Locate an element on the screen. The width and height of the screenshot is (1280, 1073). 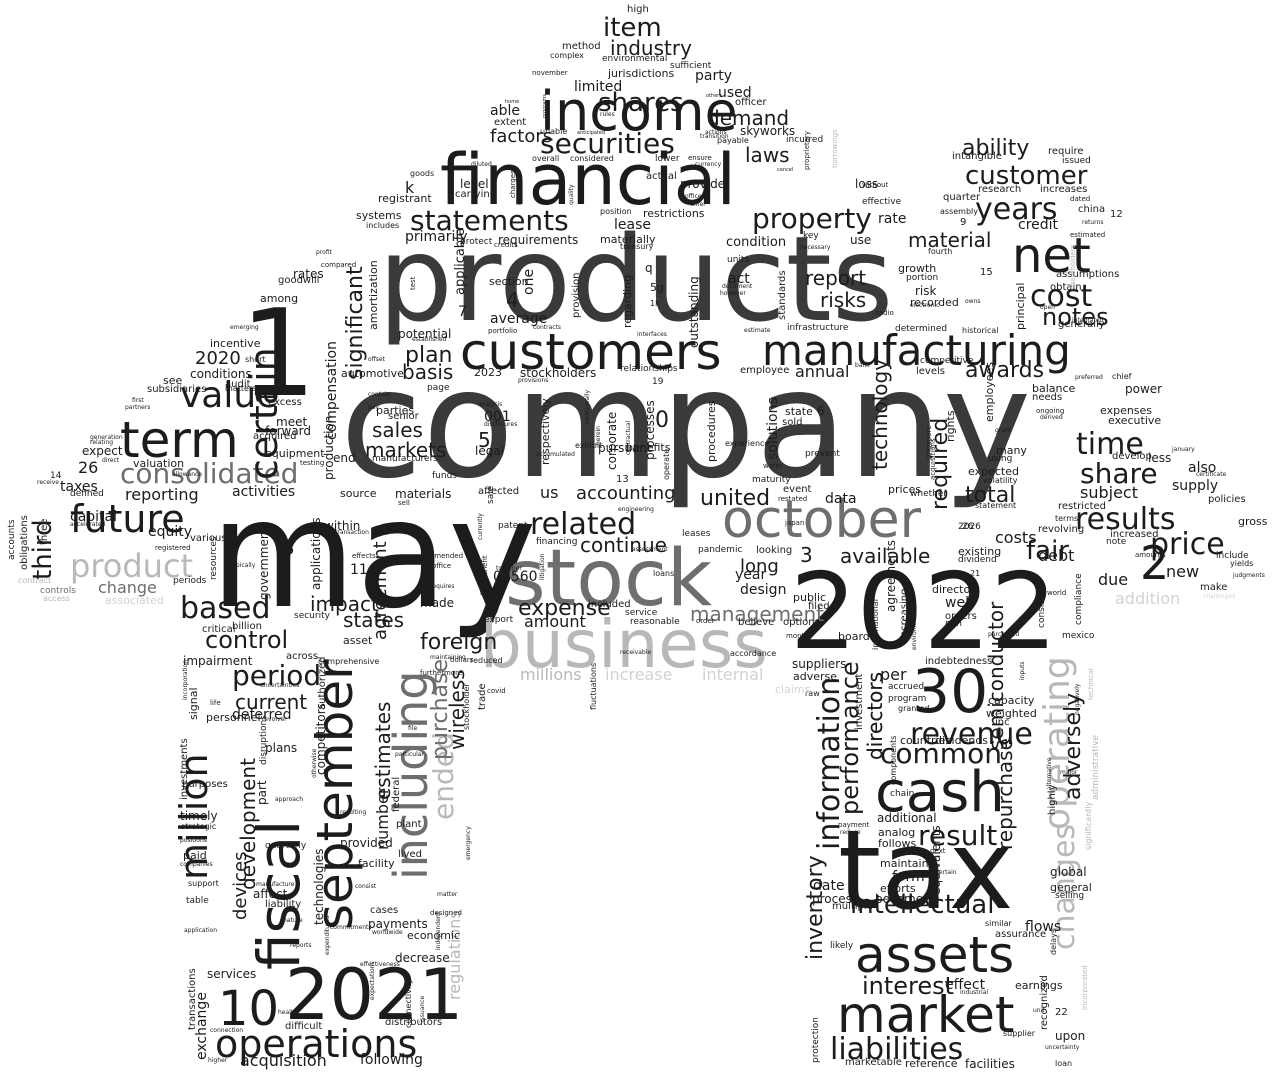
word: protect is located at coordinates (476, 242).